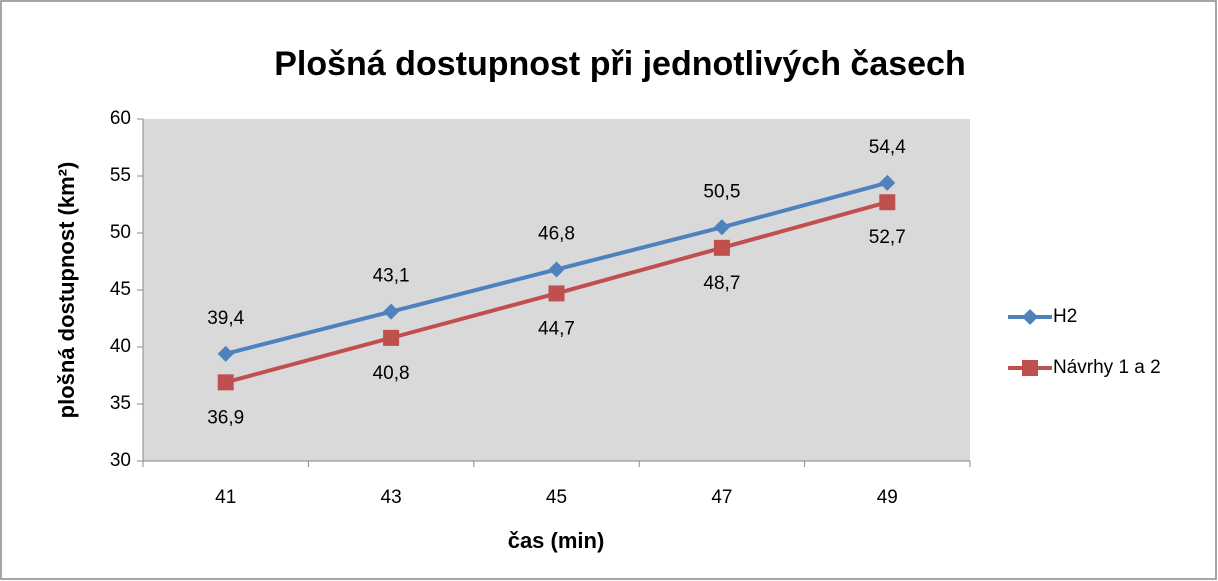 The width and height of the screenshot is (1218, 581). What do you see at coordinates (225, 318) in the screenshot?
I see `data-label: 39,4` at bounding box center [225, 318].